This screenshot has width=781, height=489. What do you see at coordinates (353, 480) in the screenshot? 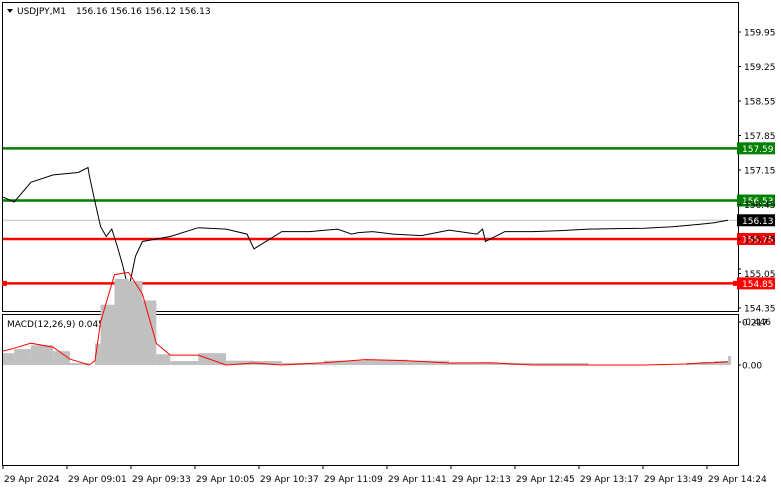
I see `time-x-tick-label: 29 Apr 11:09` at bounding box center [353, 480].